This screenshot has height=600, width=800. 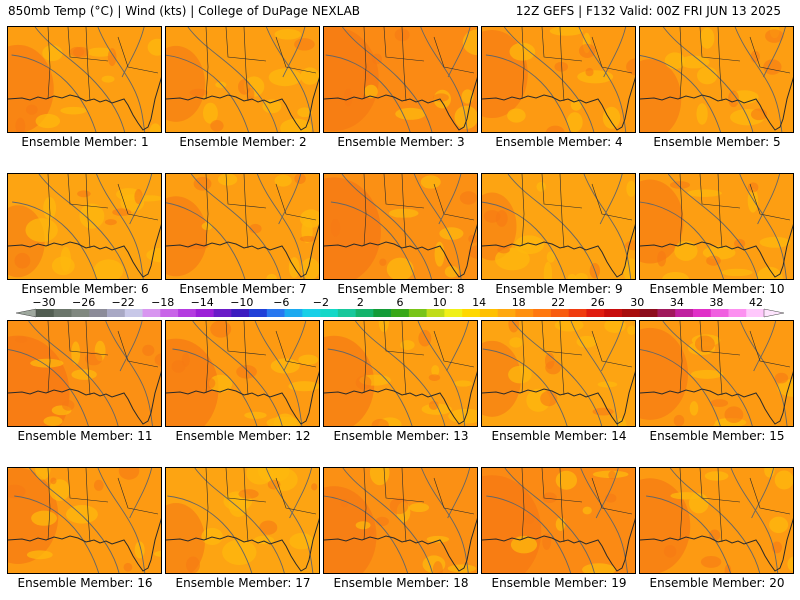 What do you see at coordinates (243, 436) in the screenshot?
I see `ensemble-member-label: Ensemble Member: 12` at bounding box center [243, 436].